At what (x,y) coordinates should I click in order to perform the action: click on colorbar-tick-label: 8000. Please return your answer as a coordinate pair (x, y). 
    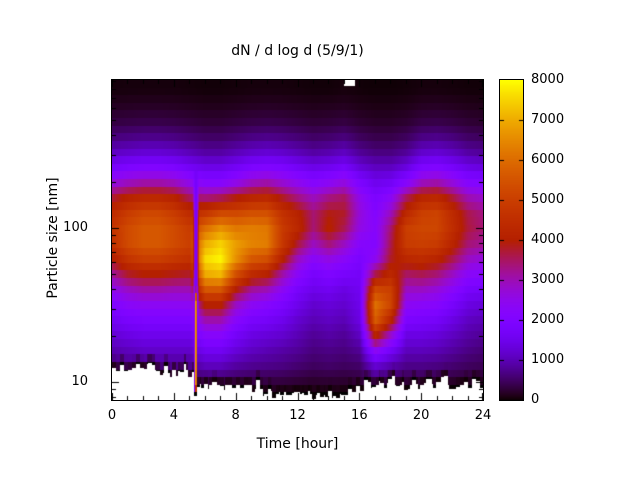
    Looking at the image, I should click on (548, 79).